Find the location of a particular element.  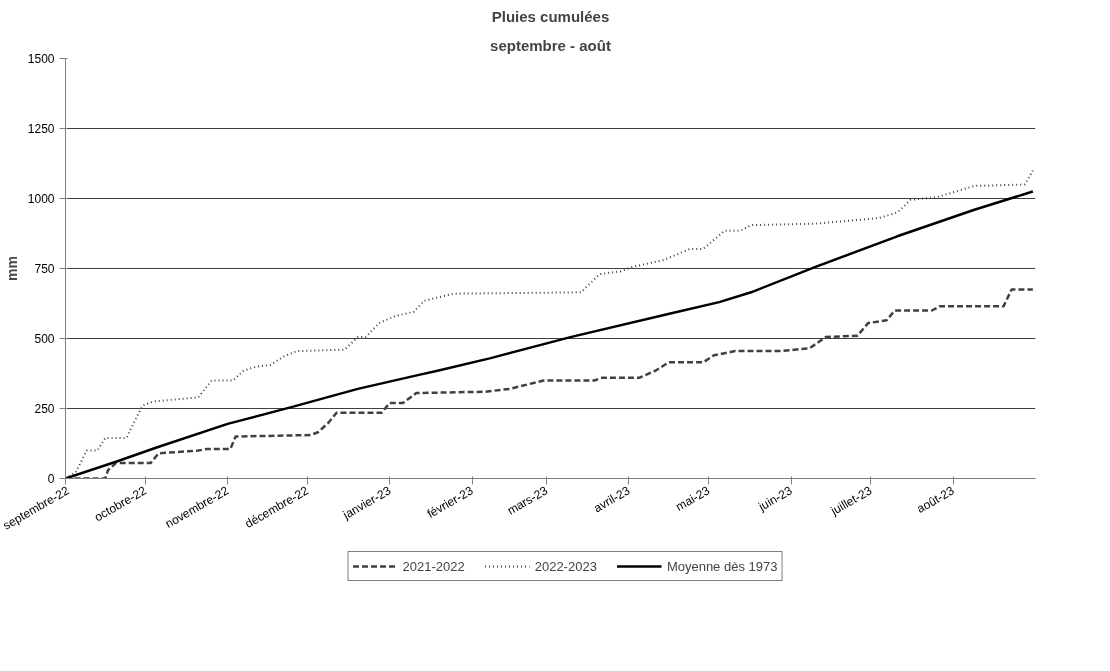

chart-title: Pluies cumulées is located at coordinates (550, 16).